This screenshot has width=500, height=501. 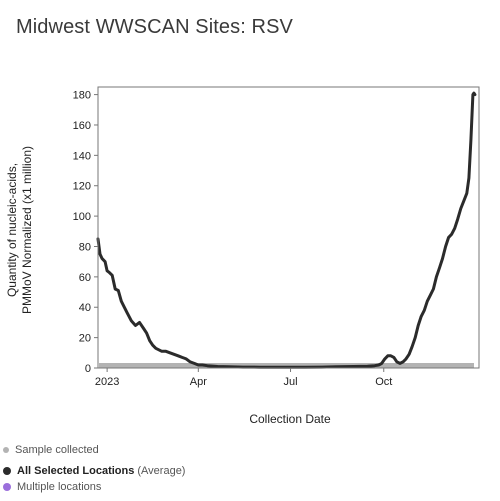 What do you see at coordinates (161, 471) in the screenshot?
I see `legend-selected-suffix: (Average)` at bounding box center [161, 471].